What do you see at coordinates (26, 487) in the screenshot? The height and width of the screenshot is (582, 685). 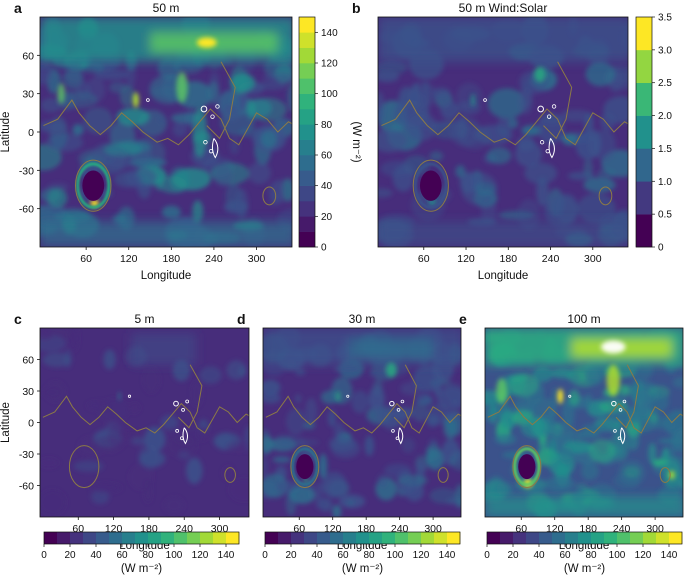 I see `y-tick-label: -60` at bounding box center [26, 487].